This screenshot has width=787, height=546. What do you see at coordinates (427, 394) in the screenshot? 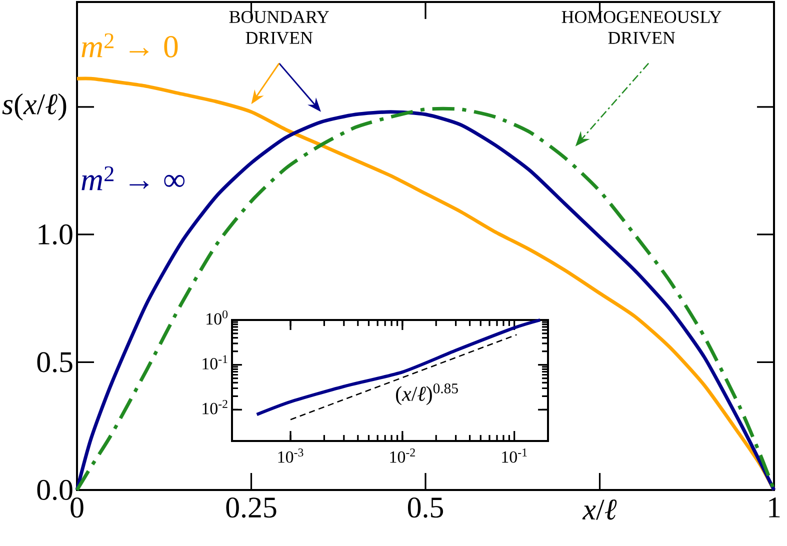
I see `series-label: (x/ℓ)$^{0.85}$` at bounding box center [427, 394].